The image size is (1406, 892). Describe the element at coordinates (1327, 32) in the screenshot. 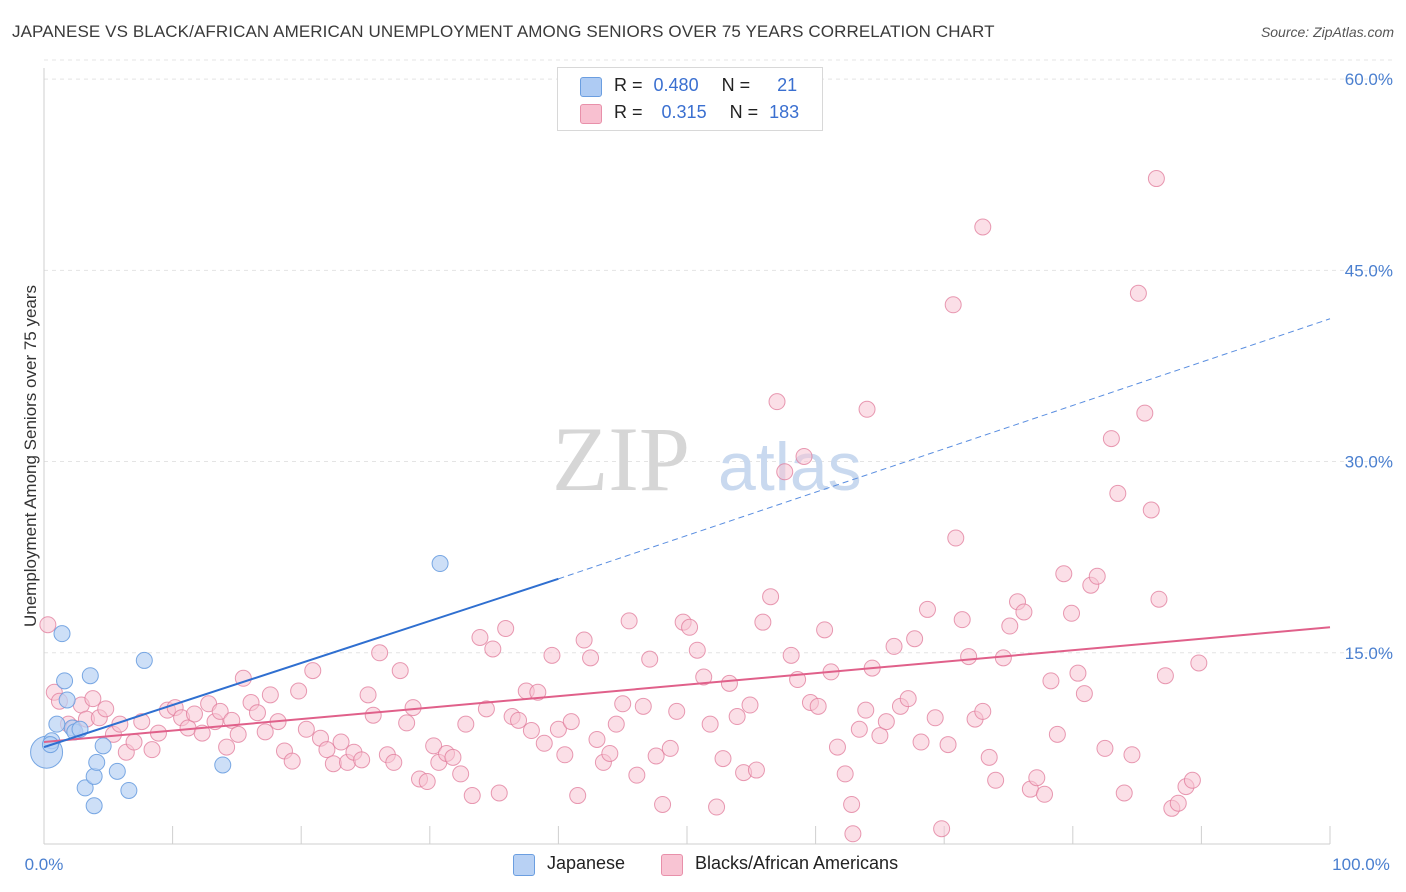

I see `source-label: Source: ZipAtlas.com` at that location.